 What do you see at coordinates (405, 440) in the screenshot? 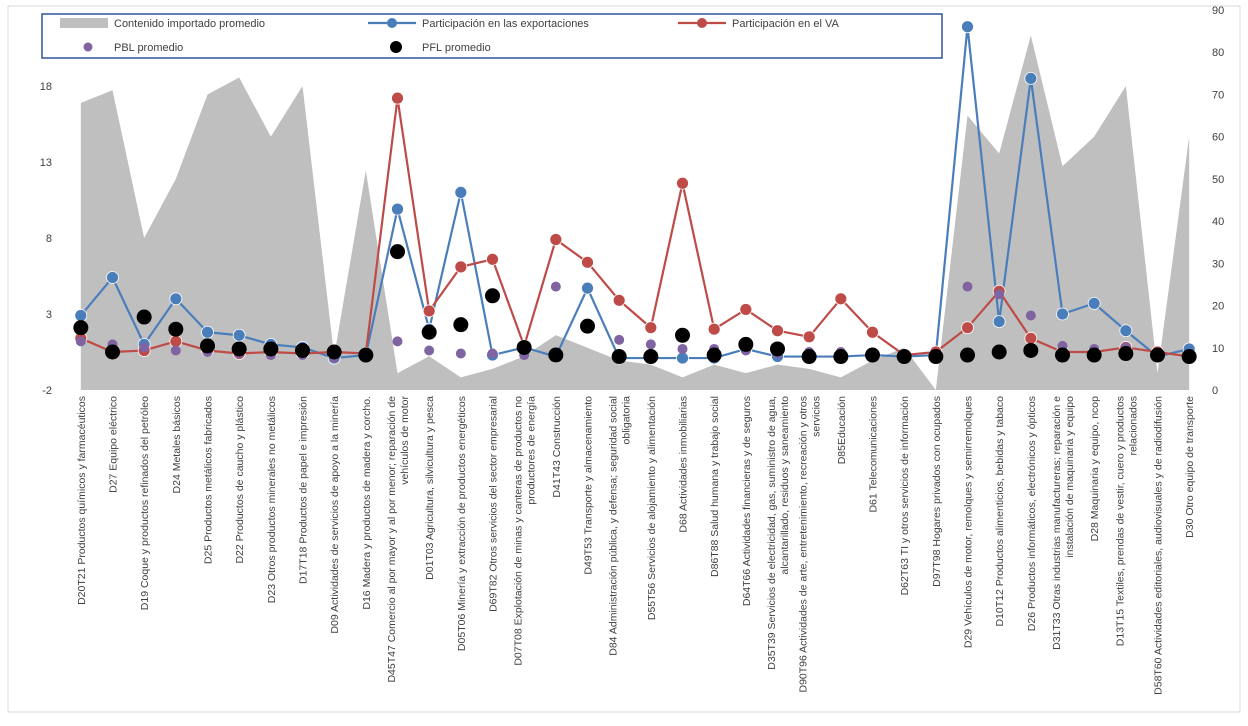
I see `category-label: vehículos de motor` at bounding box center [405, 440].